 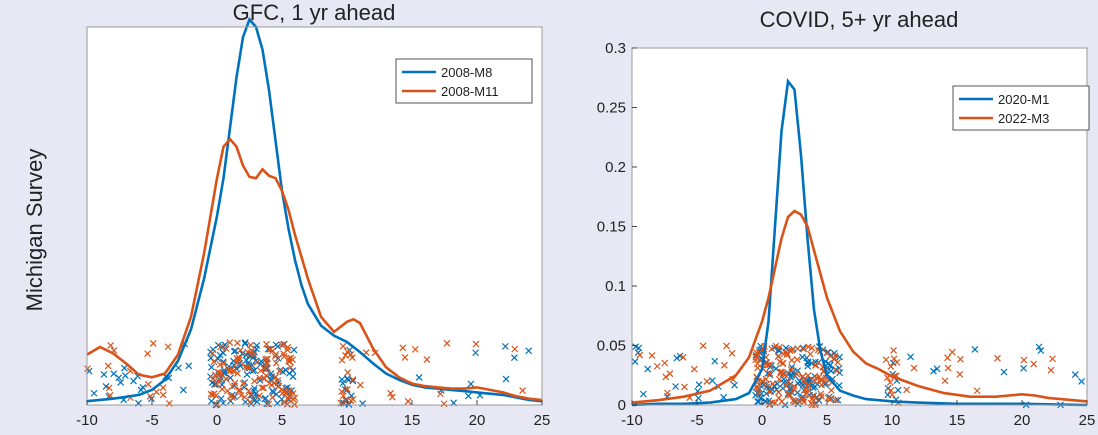 What do you see at coordinates (611, 108) in the screenshot?
I see `y-tick-label: 0.25` at bounding box center [611, 108].